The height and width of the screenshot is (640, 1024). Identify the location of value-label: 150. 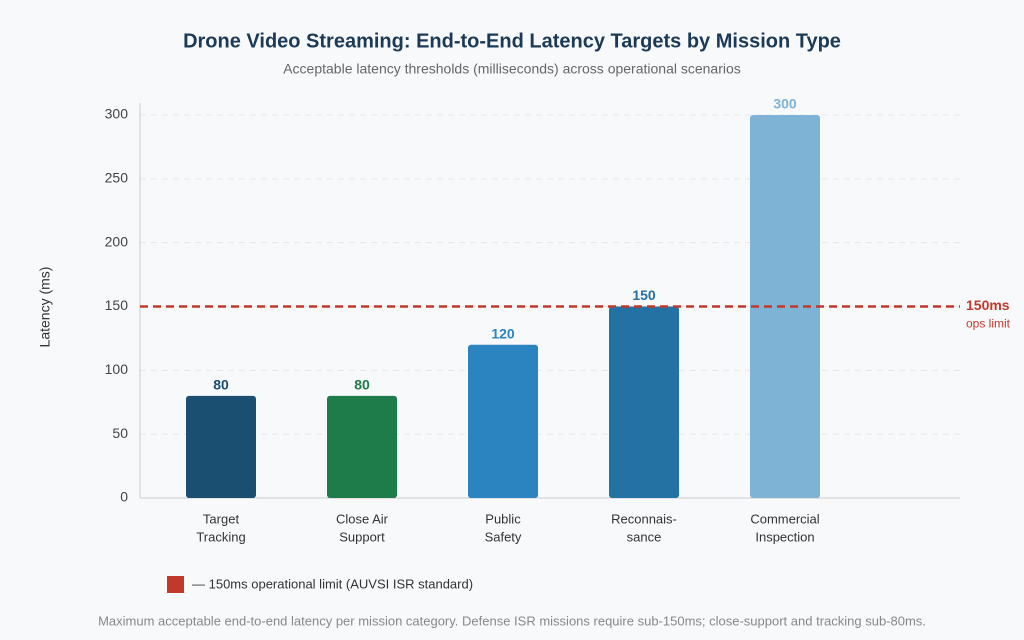
(644, 295).